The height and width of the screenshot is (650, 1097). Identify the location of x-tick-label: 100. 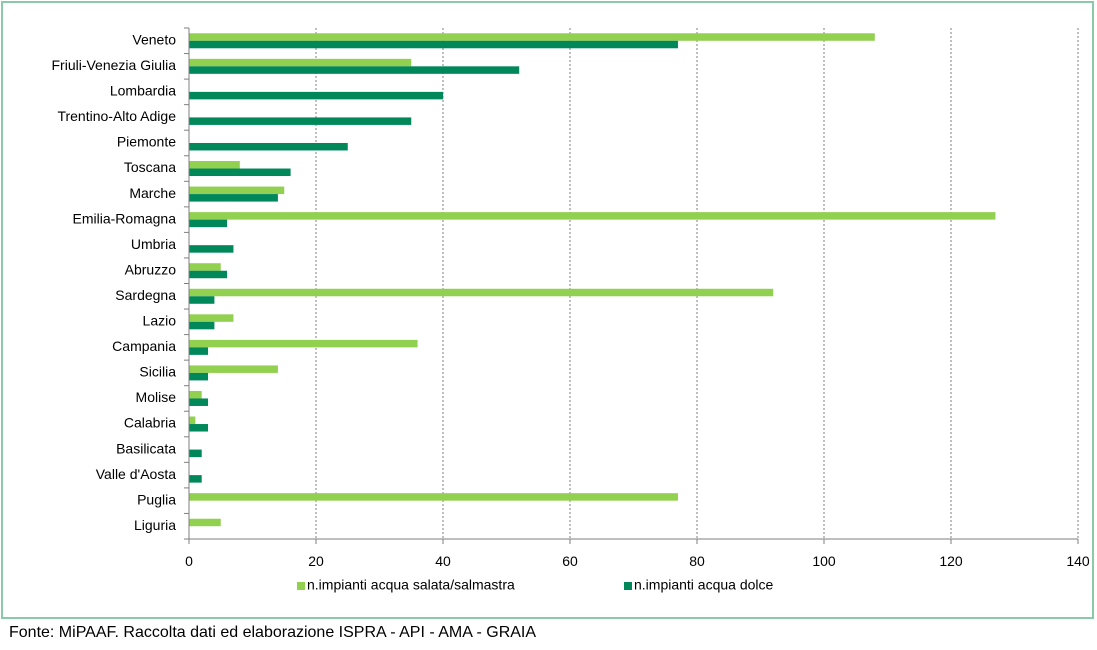
(824, 561).